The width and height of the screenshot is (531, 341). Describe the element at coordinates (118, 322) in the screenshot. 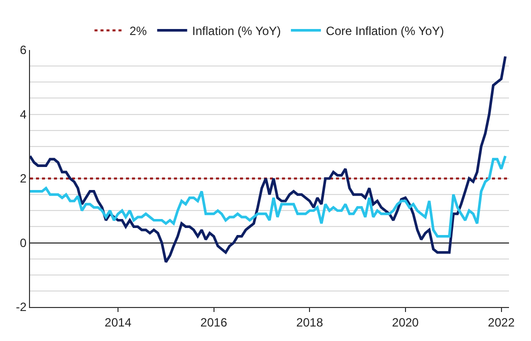

I see `x-tick-label: 2014` at that location.